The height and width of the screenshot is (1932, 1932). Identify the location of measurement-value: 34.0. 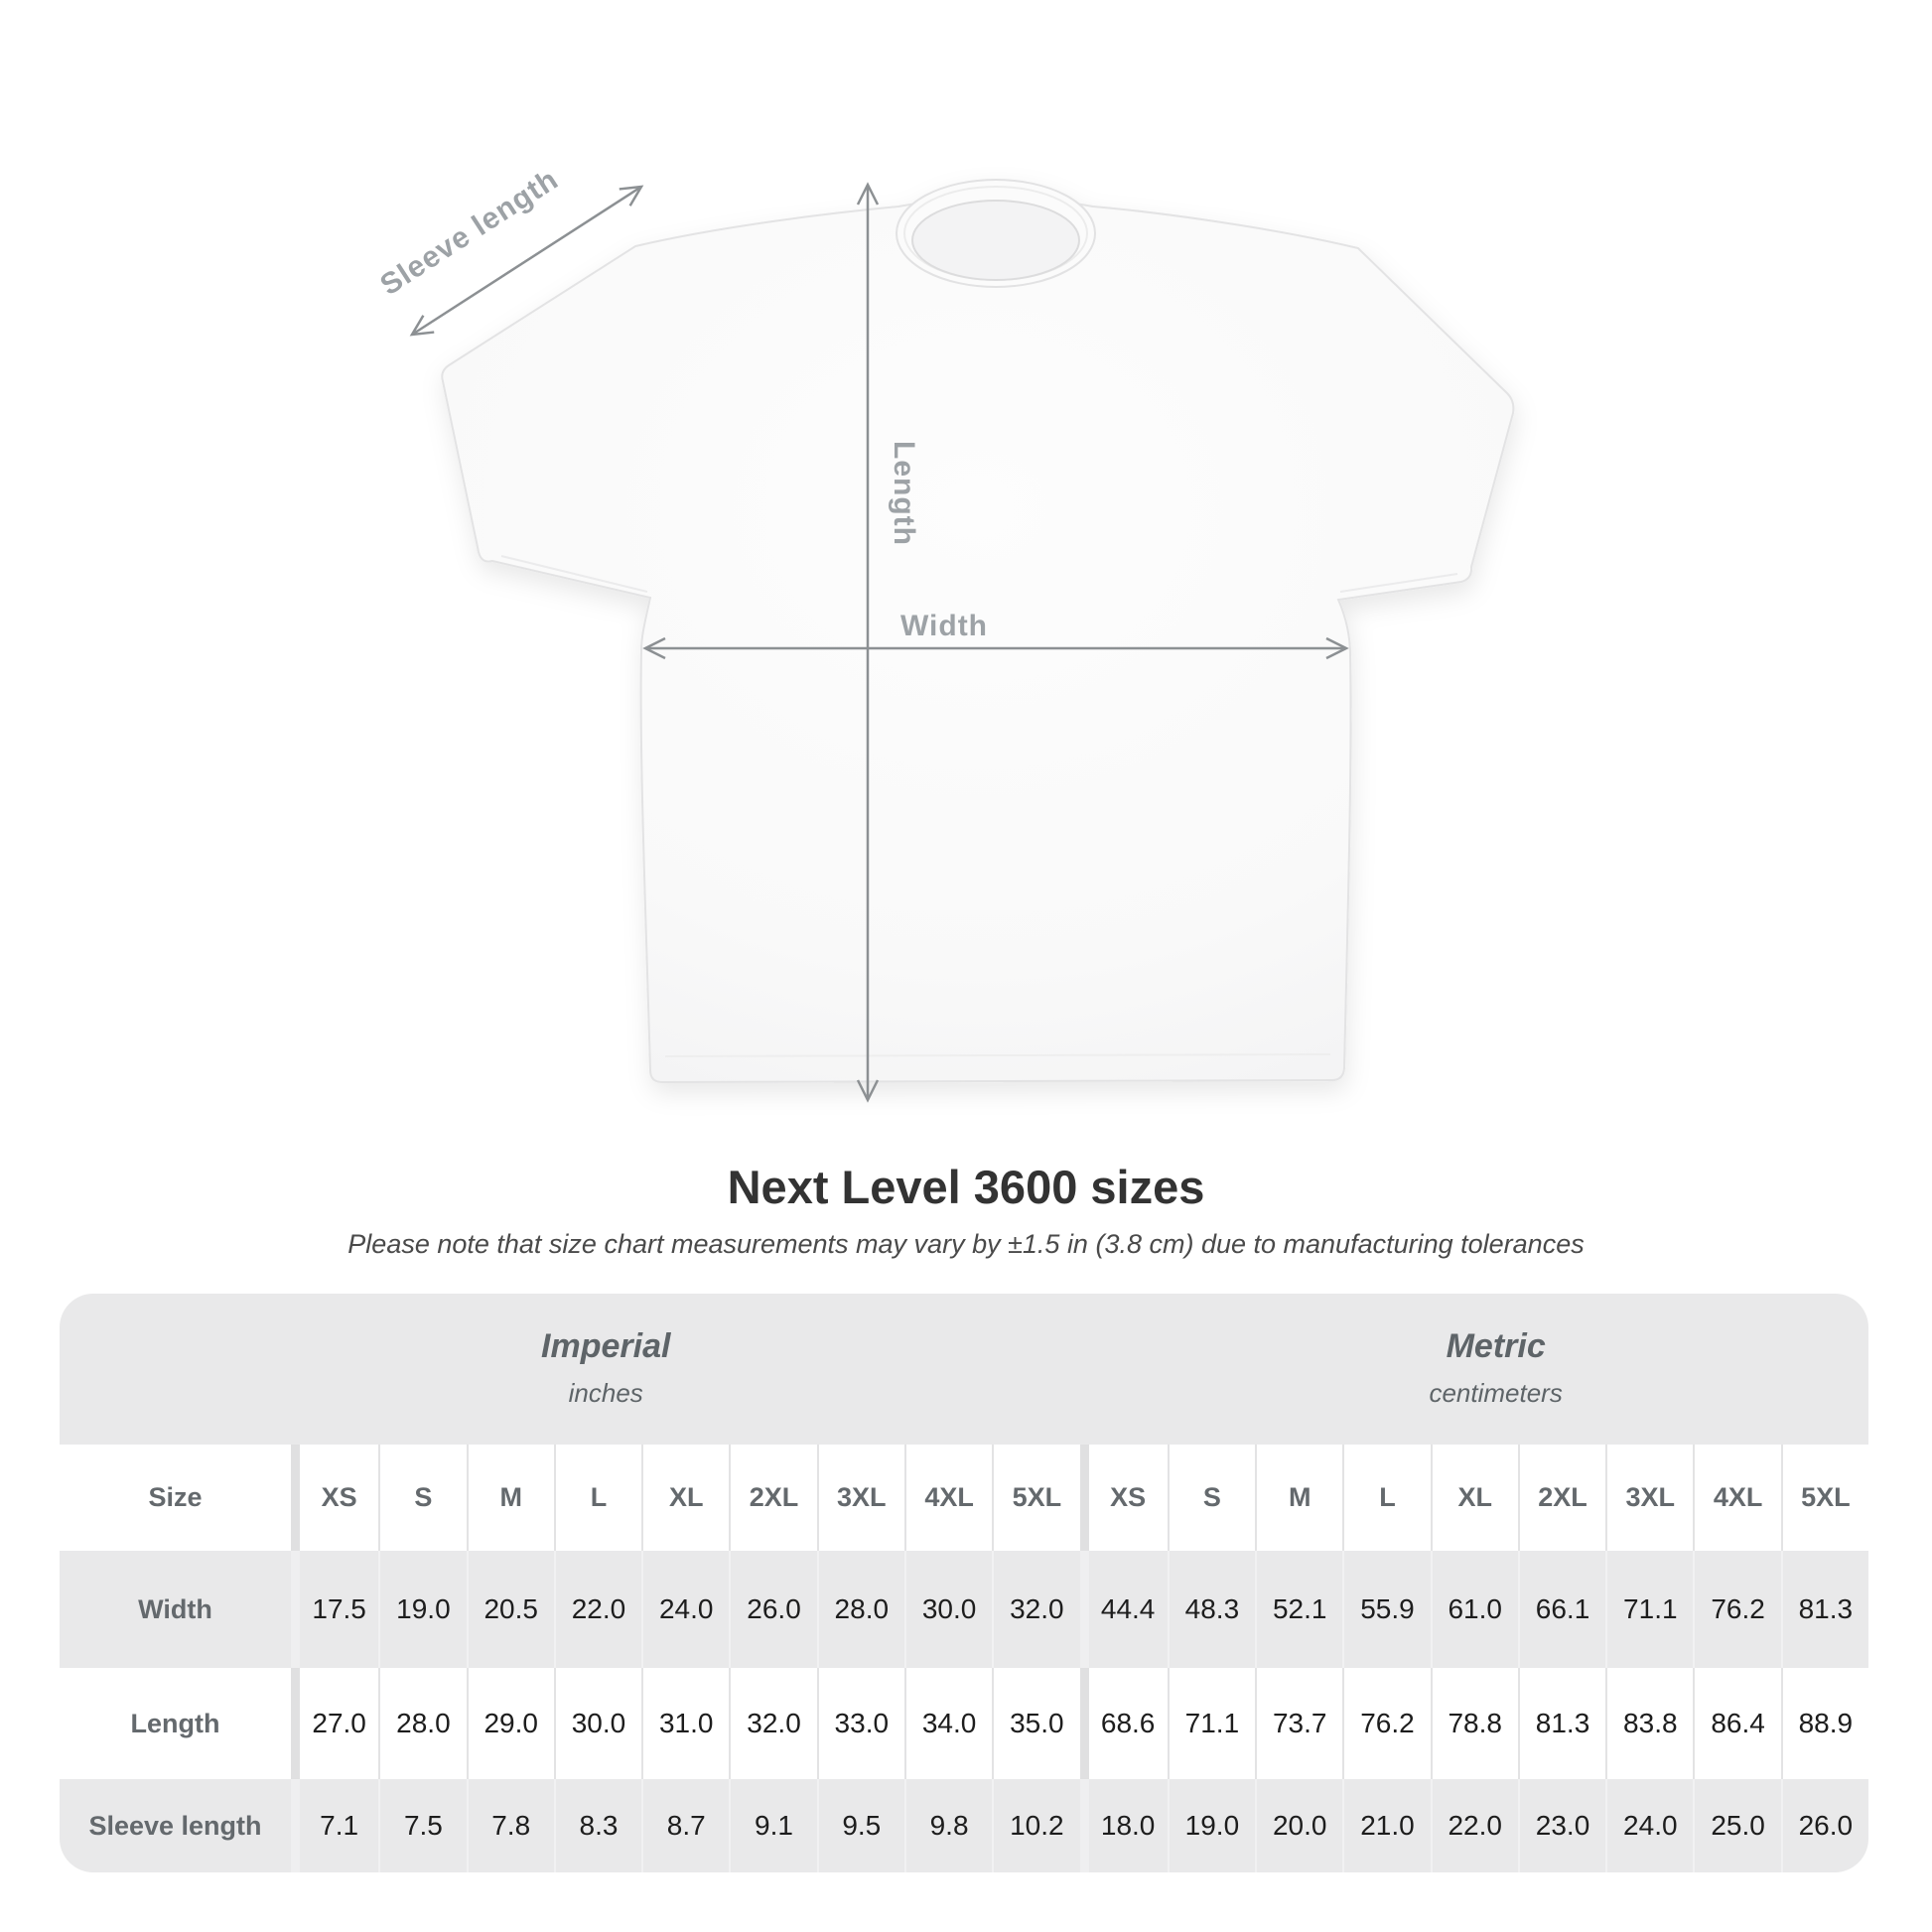
(948, 1724).